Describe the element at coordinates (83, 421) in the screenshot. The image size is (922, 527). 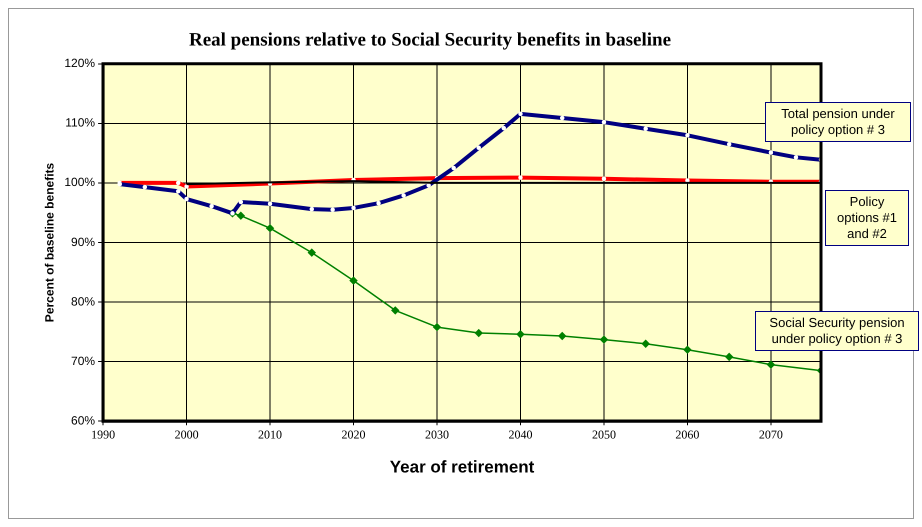
I see `y-tick-label: 60%` at that location.